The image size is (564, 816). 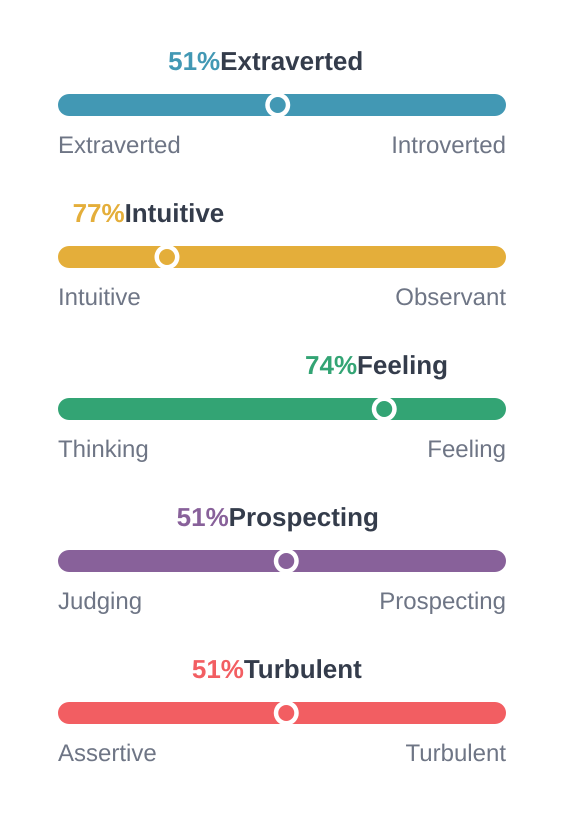 What do you see at coordinates (107, 753) in the screenshot?
I see `category-label: Assertive` at bounding box center [107, 753].